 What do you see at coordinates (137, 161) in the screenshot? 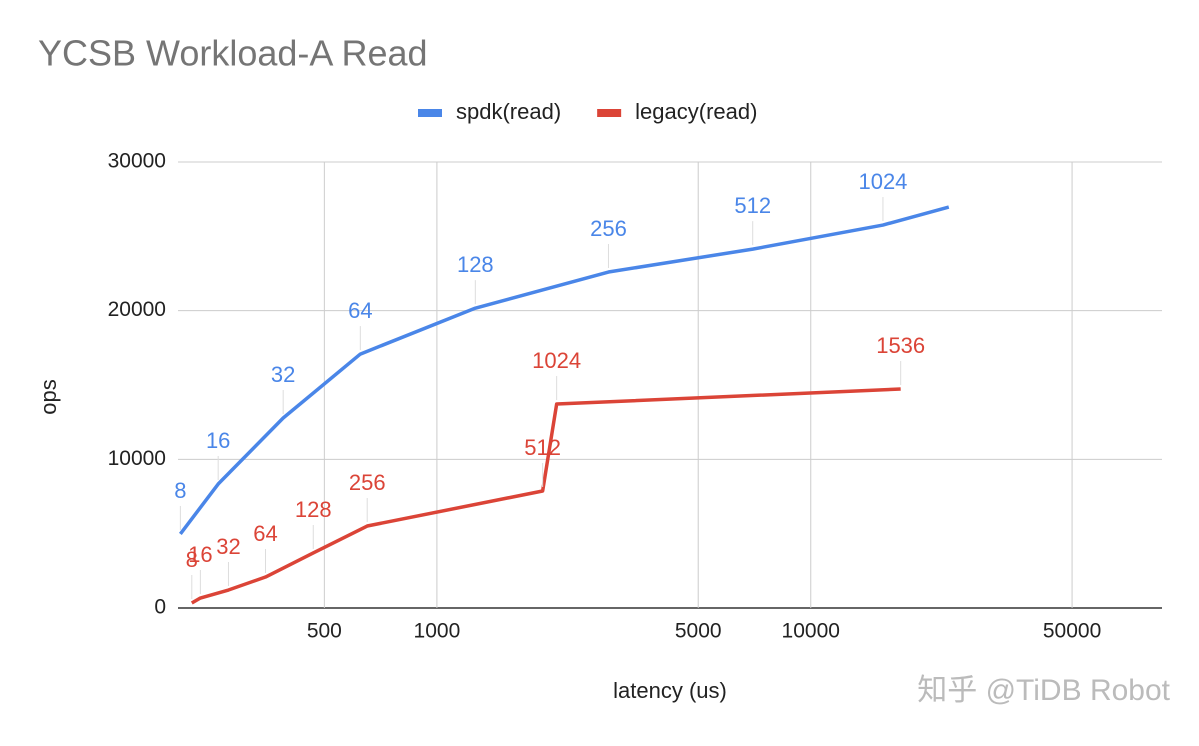
I see `y-tick-label: 30000` at bounding box center [137, 161].